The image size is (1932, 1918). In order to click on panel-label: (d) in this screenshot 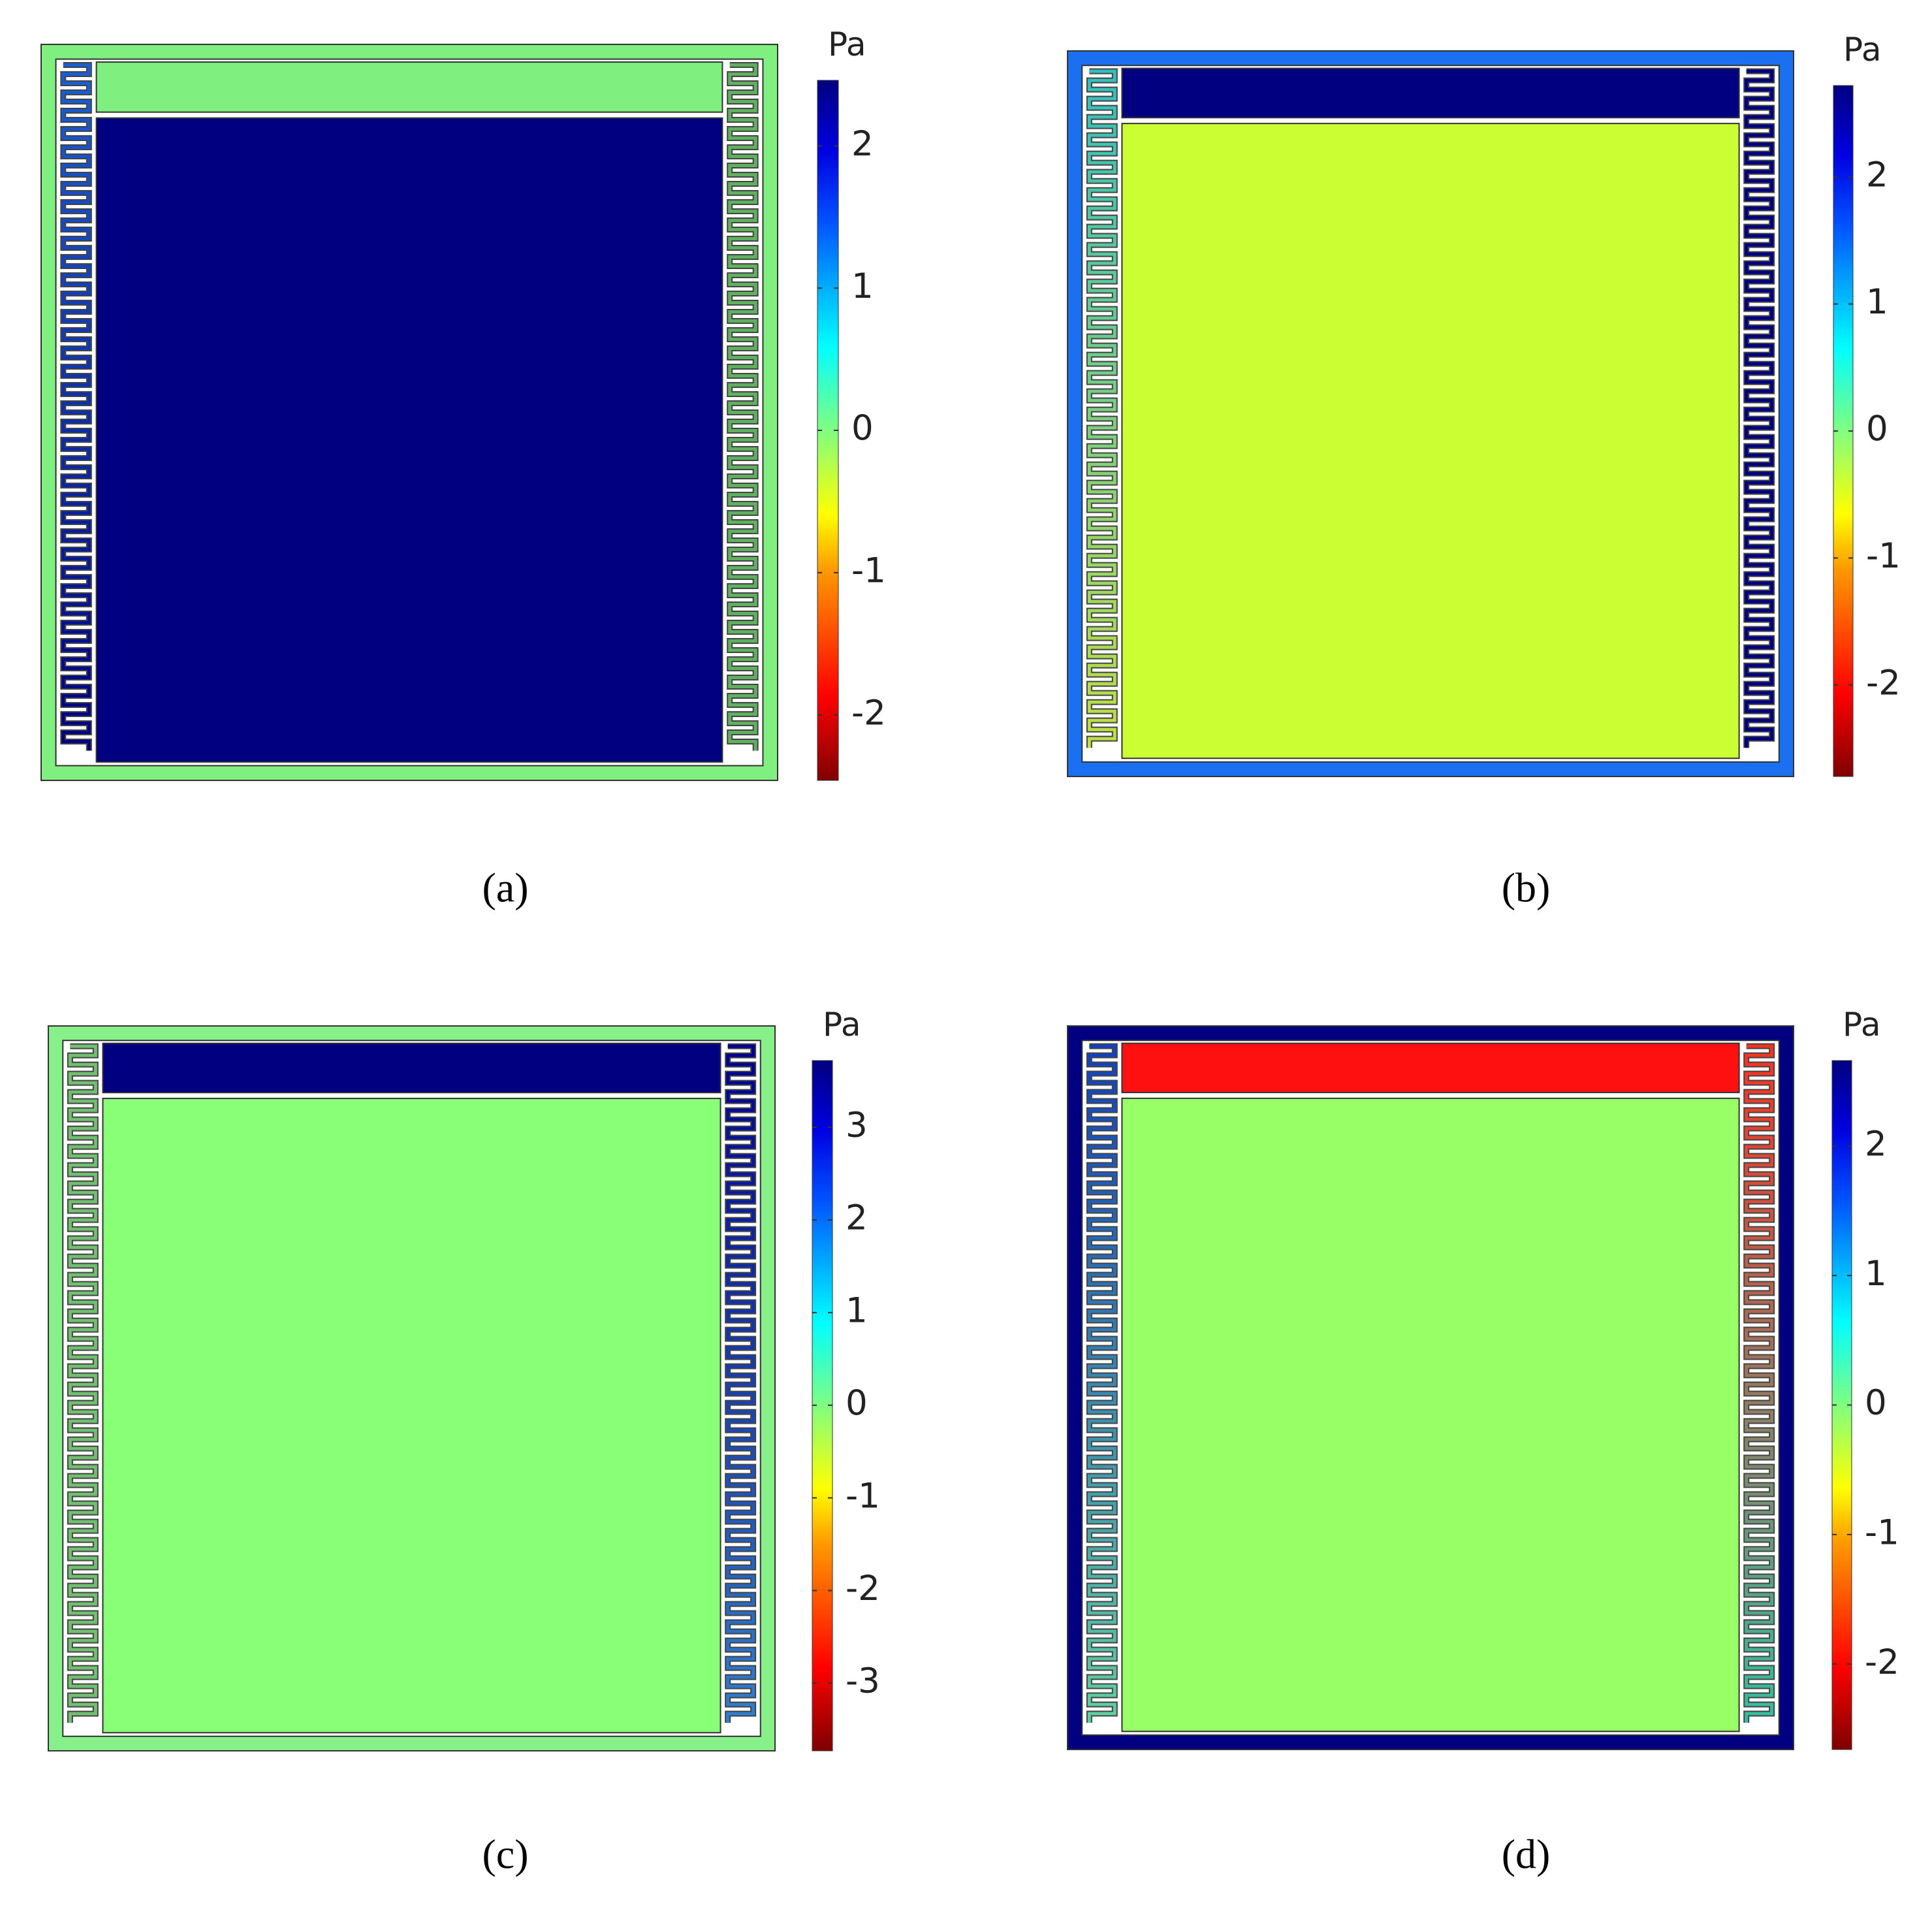, I will do `click(1526, 1854)`.